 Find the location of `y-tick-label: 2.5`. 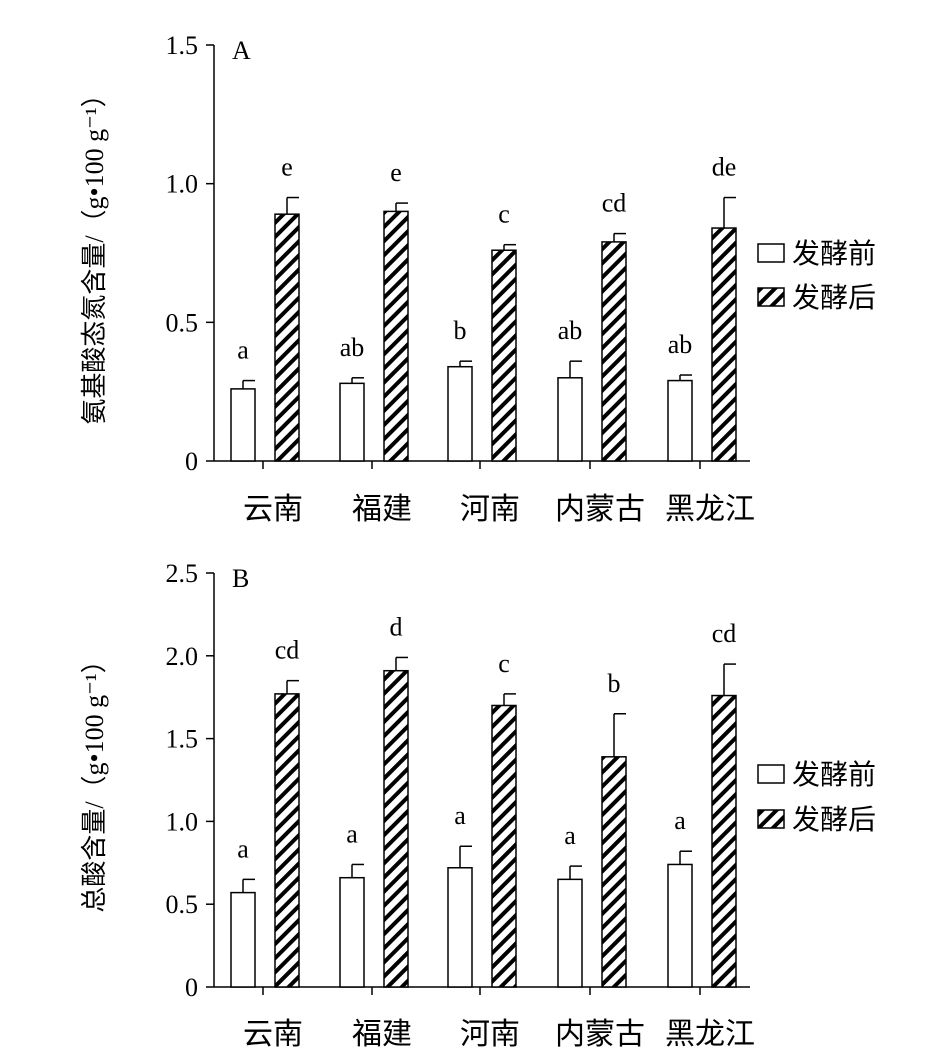

y-tick-label: 2.5 is located at coordinates (182, 573).